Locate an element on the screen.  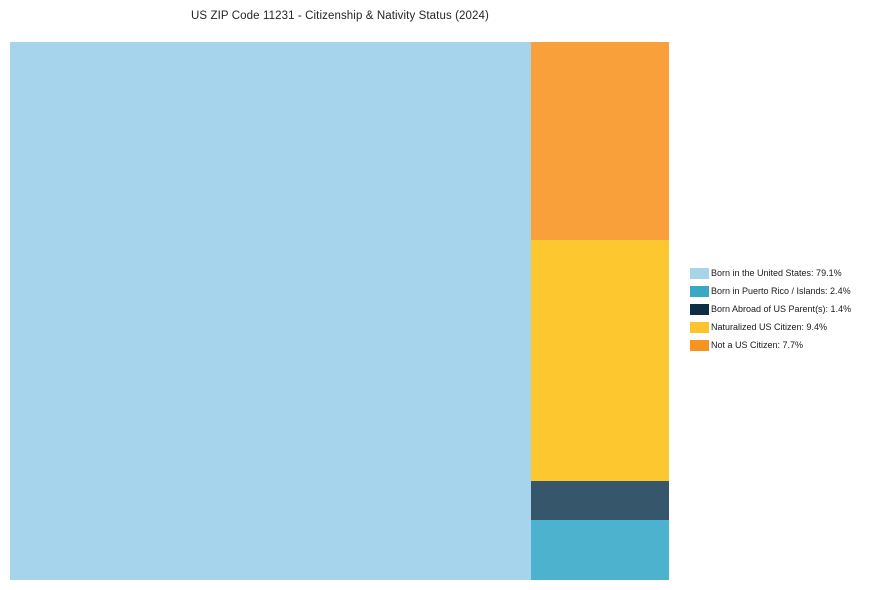
legend-item-label: Not a US Citizen: 7.7% is located at coordinates (757, 345).